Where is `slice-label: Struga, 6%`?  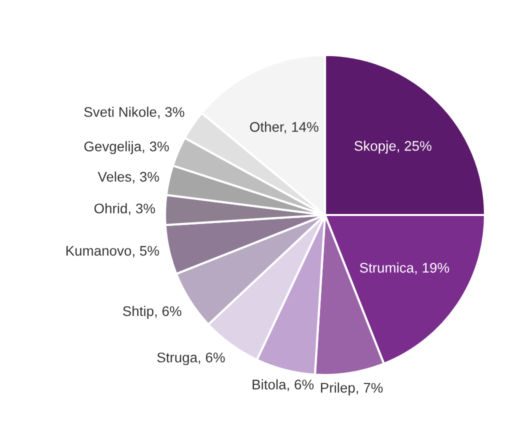
slice-label: Struga, 6% is located at coordinates (191, 359).